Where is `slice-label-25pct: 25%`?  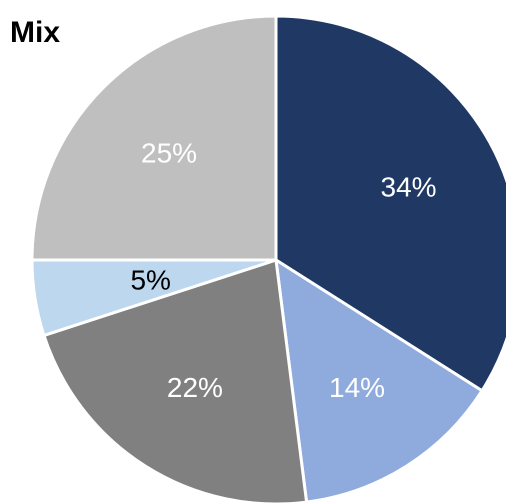
slice-label-25pct: 25% is located at coordinates (169, 153).